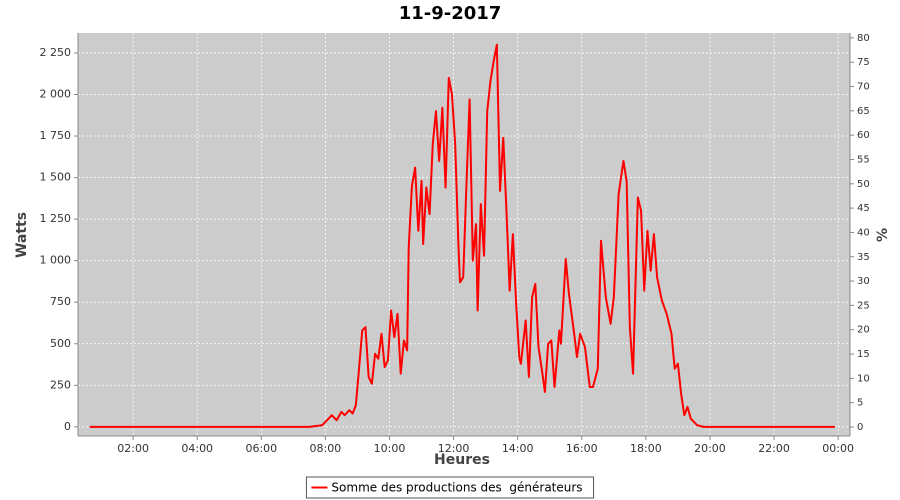 This screenshot has width=900, height=500. I want to click on y2-tick-label: 5, so click(860, 403).